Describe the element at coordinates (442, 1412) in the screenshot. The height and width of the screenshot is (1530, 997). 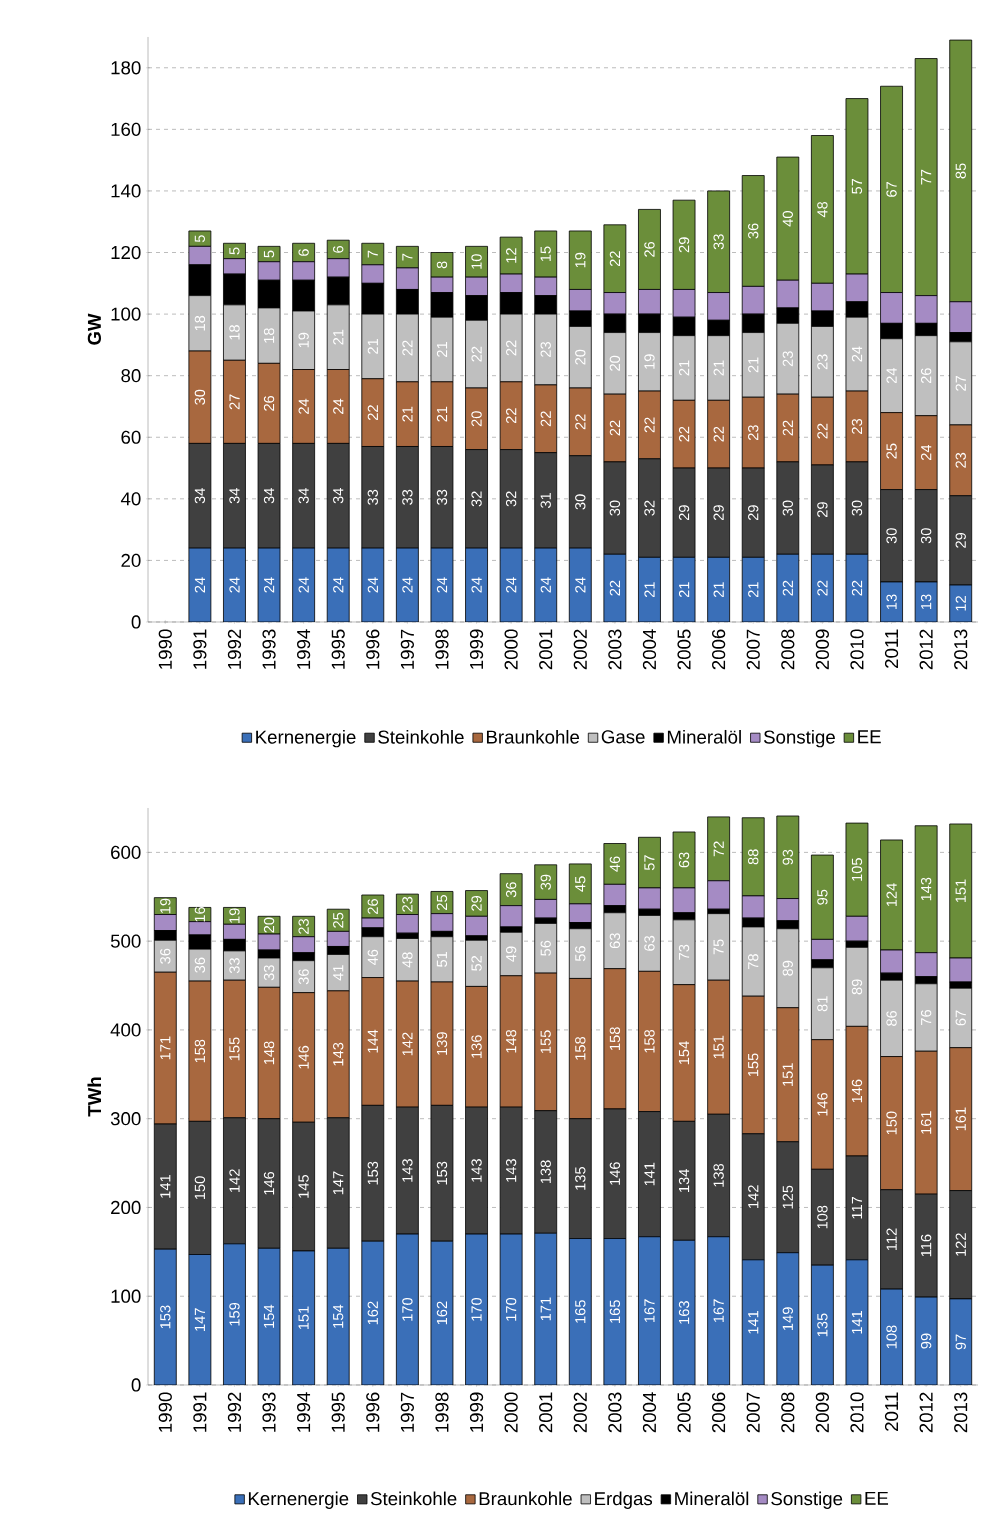
I see `x-tick-label: 1998` at that location.